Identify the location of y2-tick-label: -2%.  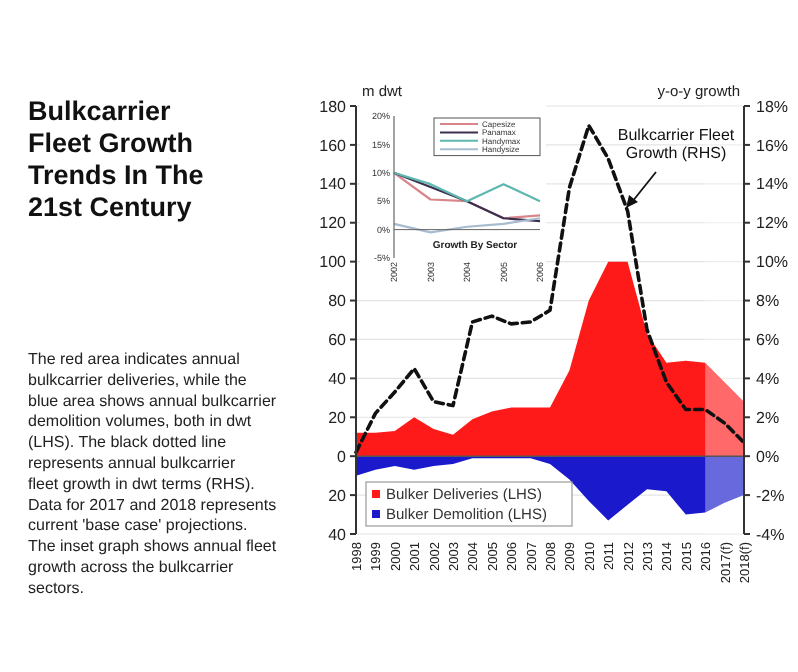
(770, 495).